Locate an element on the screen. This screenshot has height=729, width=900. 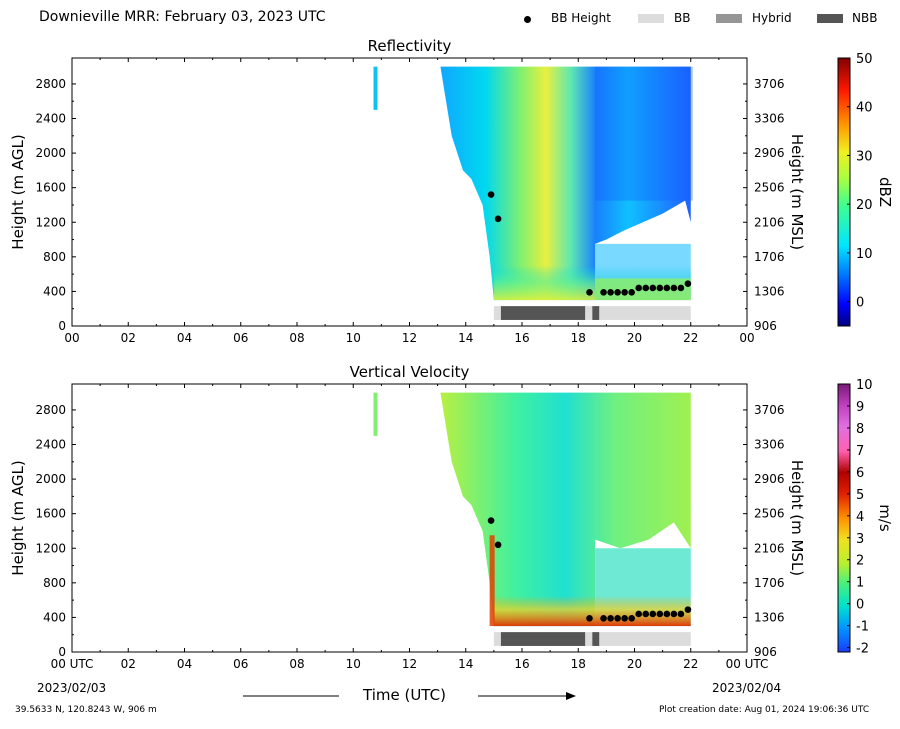
legend-nbb-swatch is located at coordinates (830, 18).